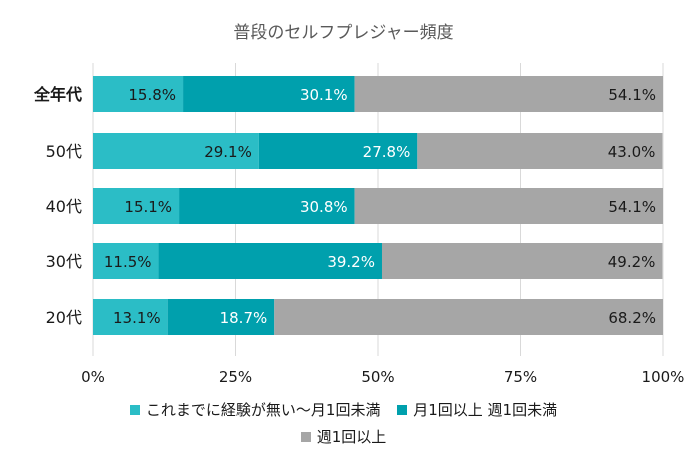 This screenshot has width=687, height=469. I want to click on legend-label-series-1: これまでに経験が無い〜月1回未満, so click(263, 410).